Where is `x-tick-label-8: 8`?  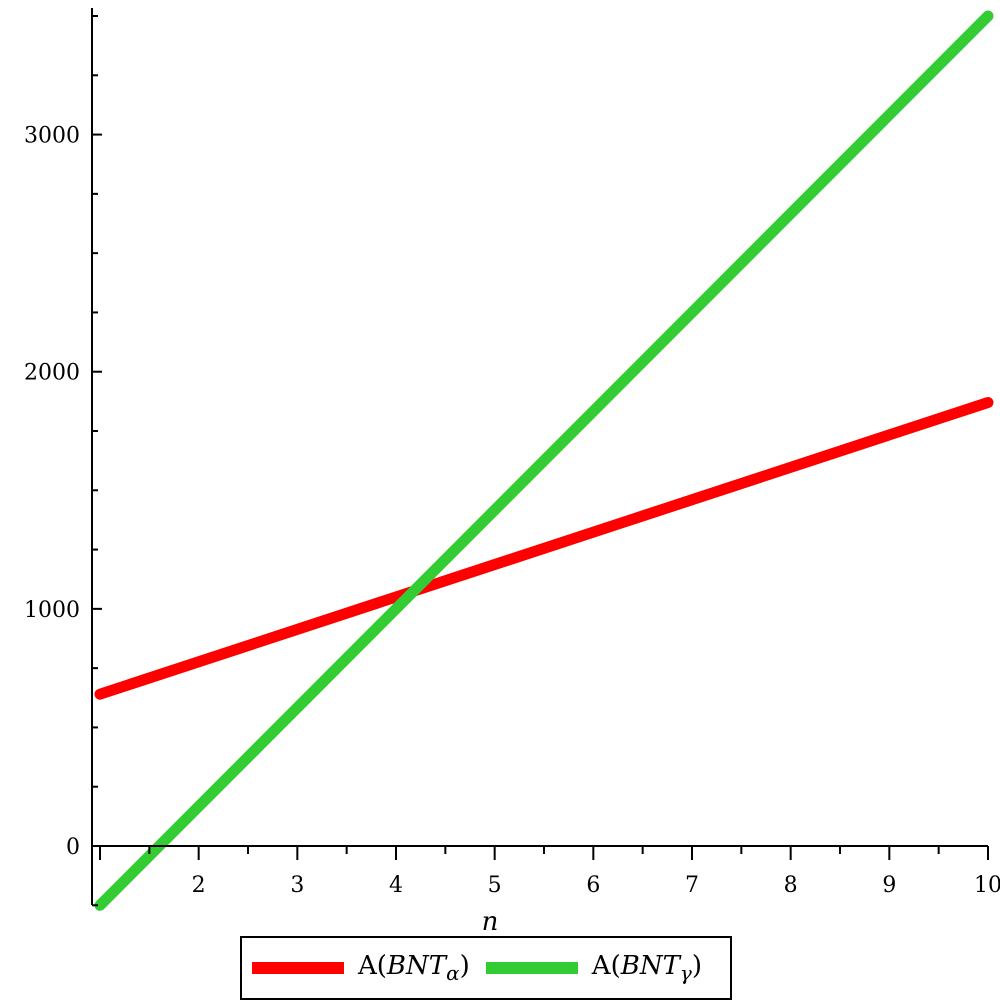 x-tick-label-8: 8 is located at coordinates (791, 885).